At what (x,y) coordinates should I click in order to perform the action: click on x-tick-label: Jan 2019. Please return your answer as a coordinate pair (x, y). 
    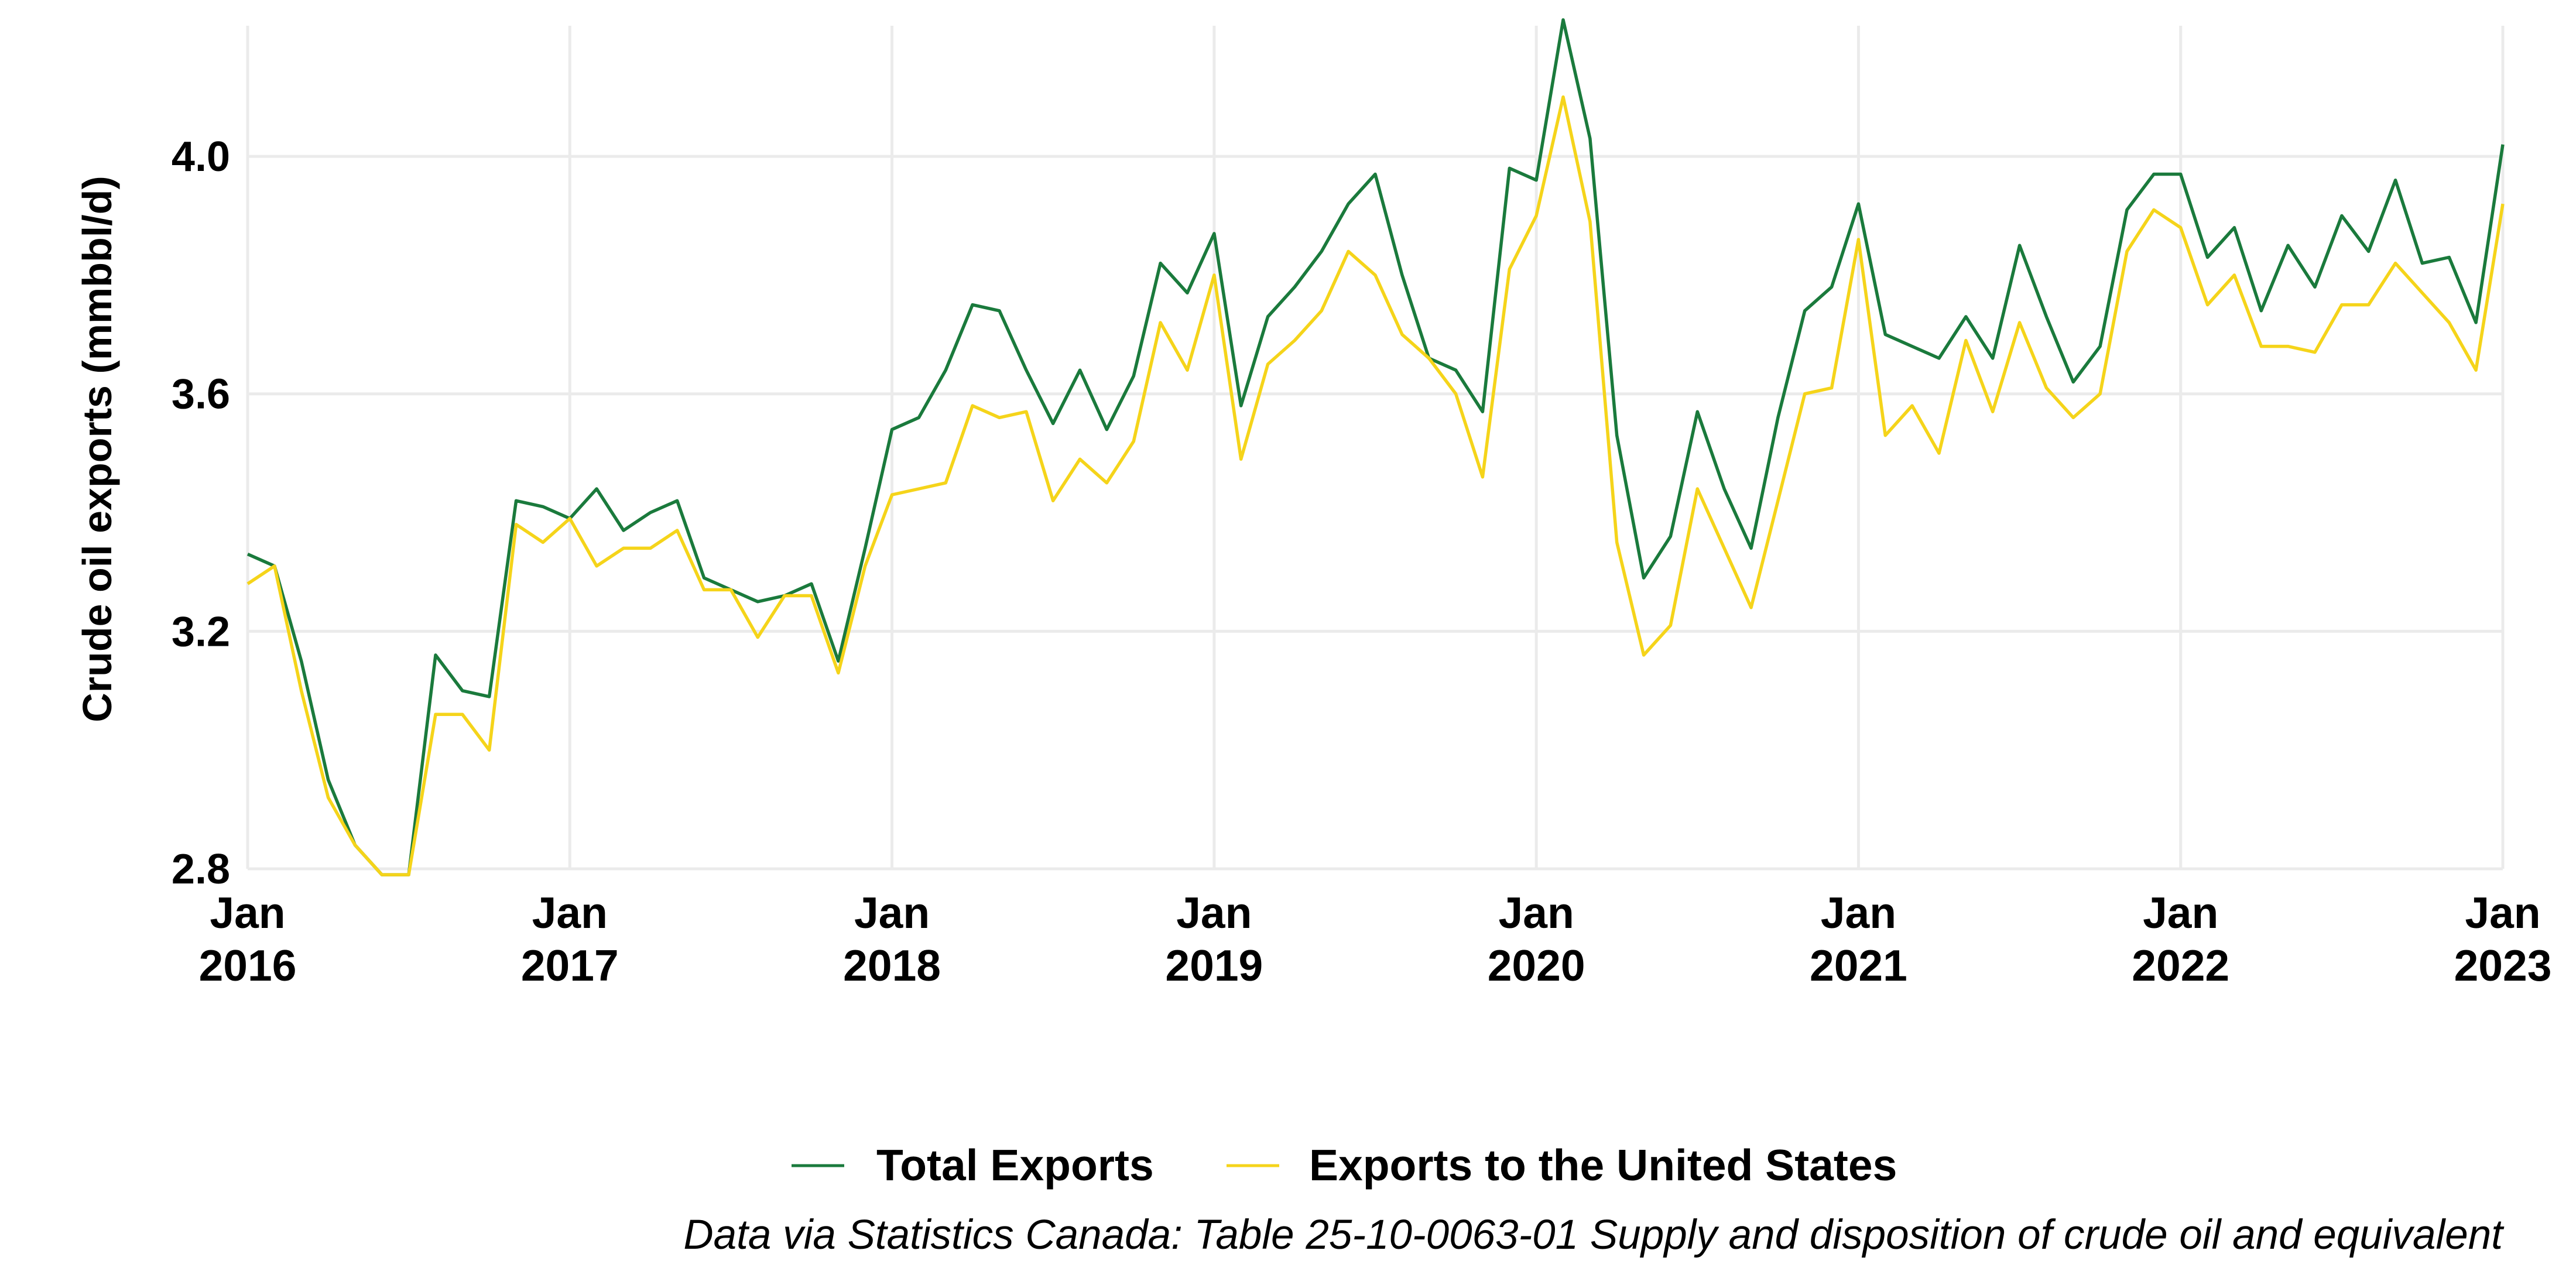
    Looking at the image, I should click on (1214, 939).